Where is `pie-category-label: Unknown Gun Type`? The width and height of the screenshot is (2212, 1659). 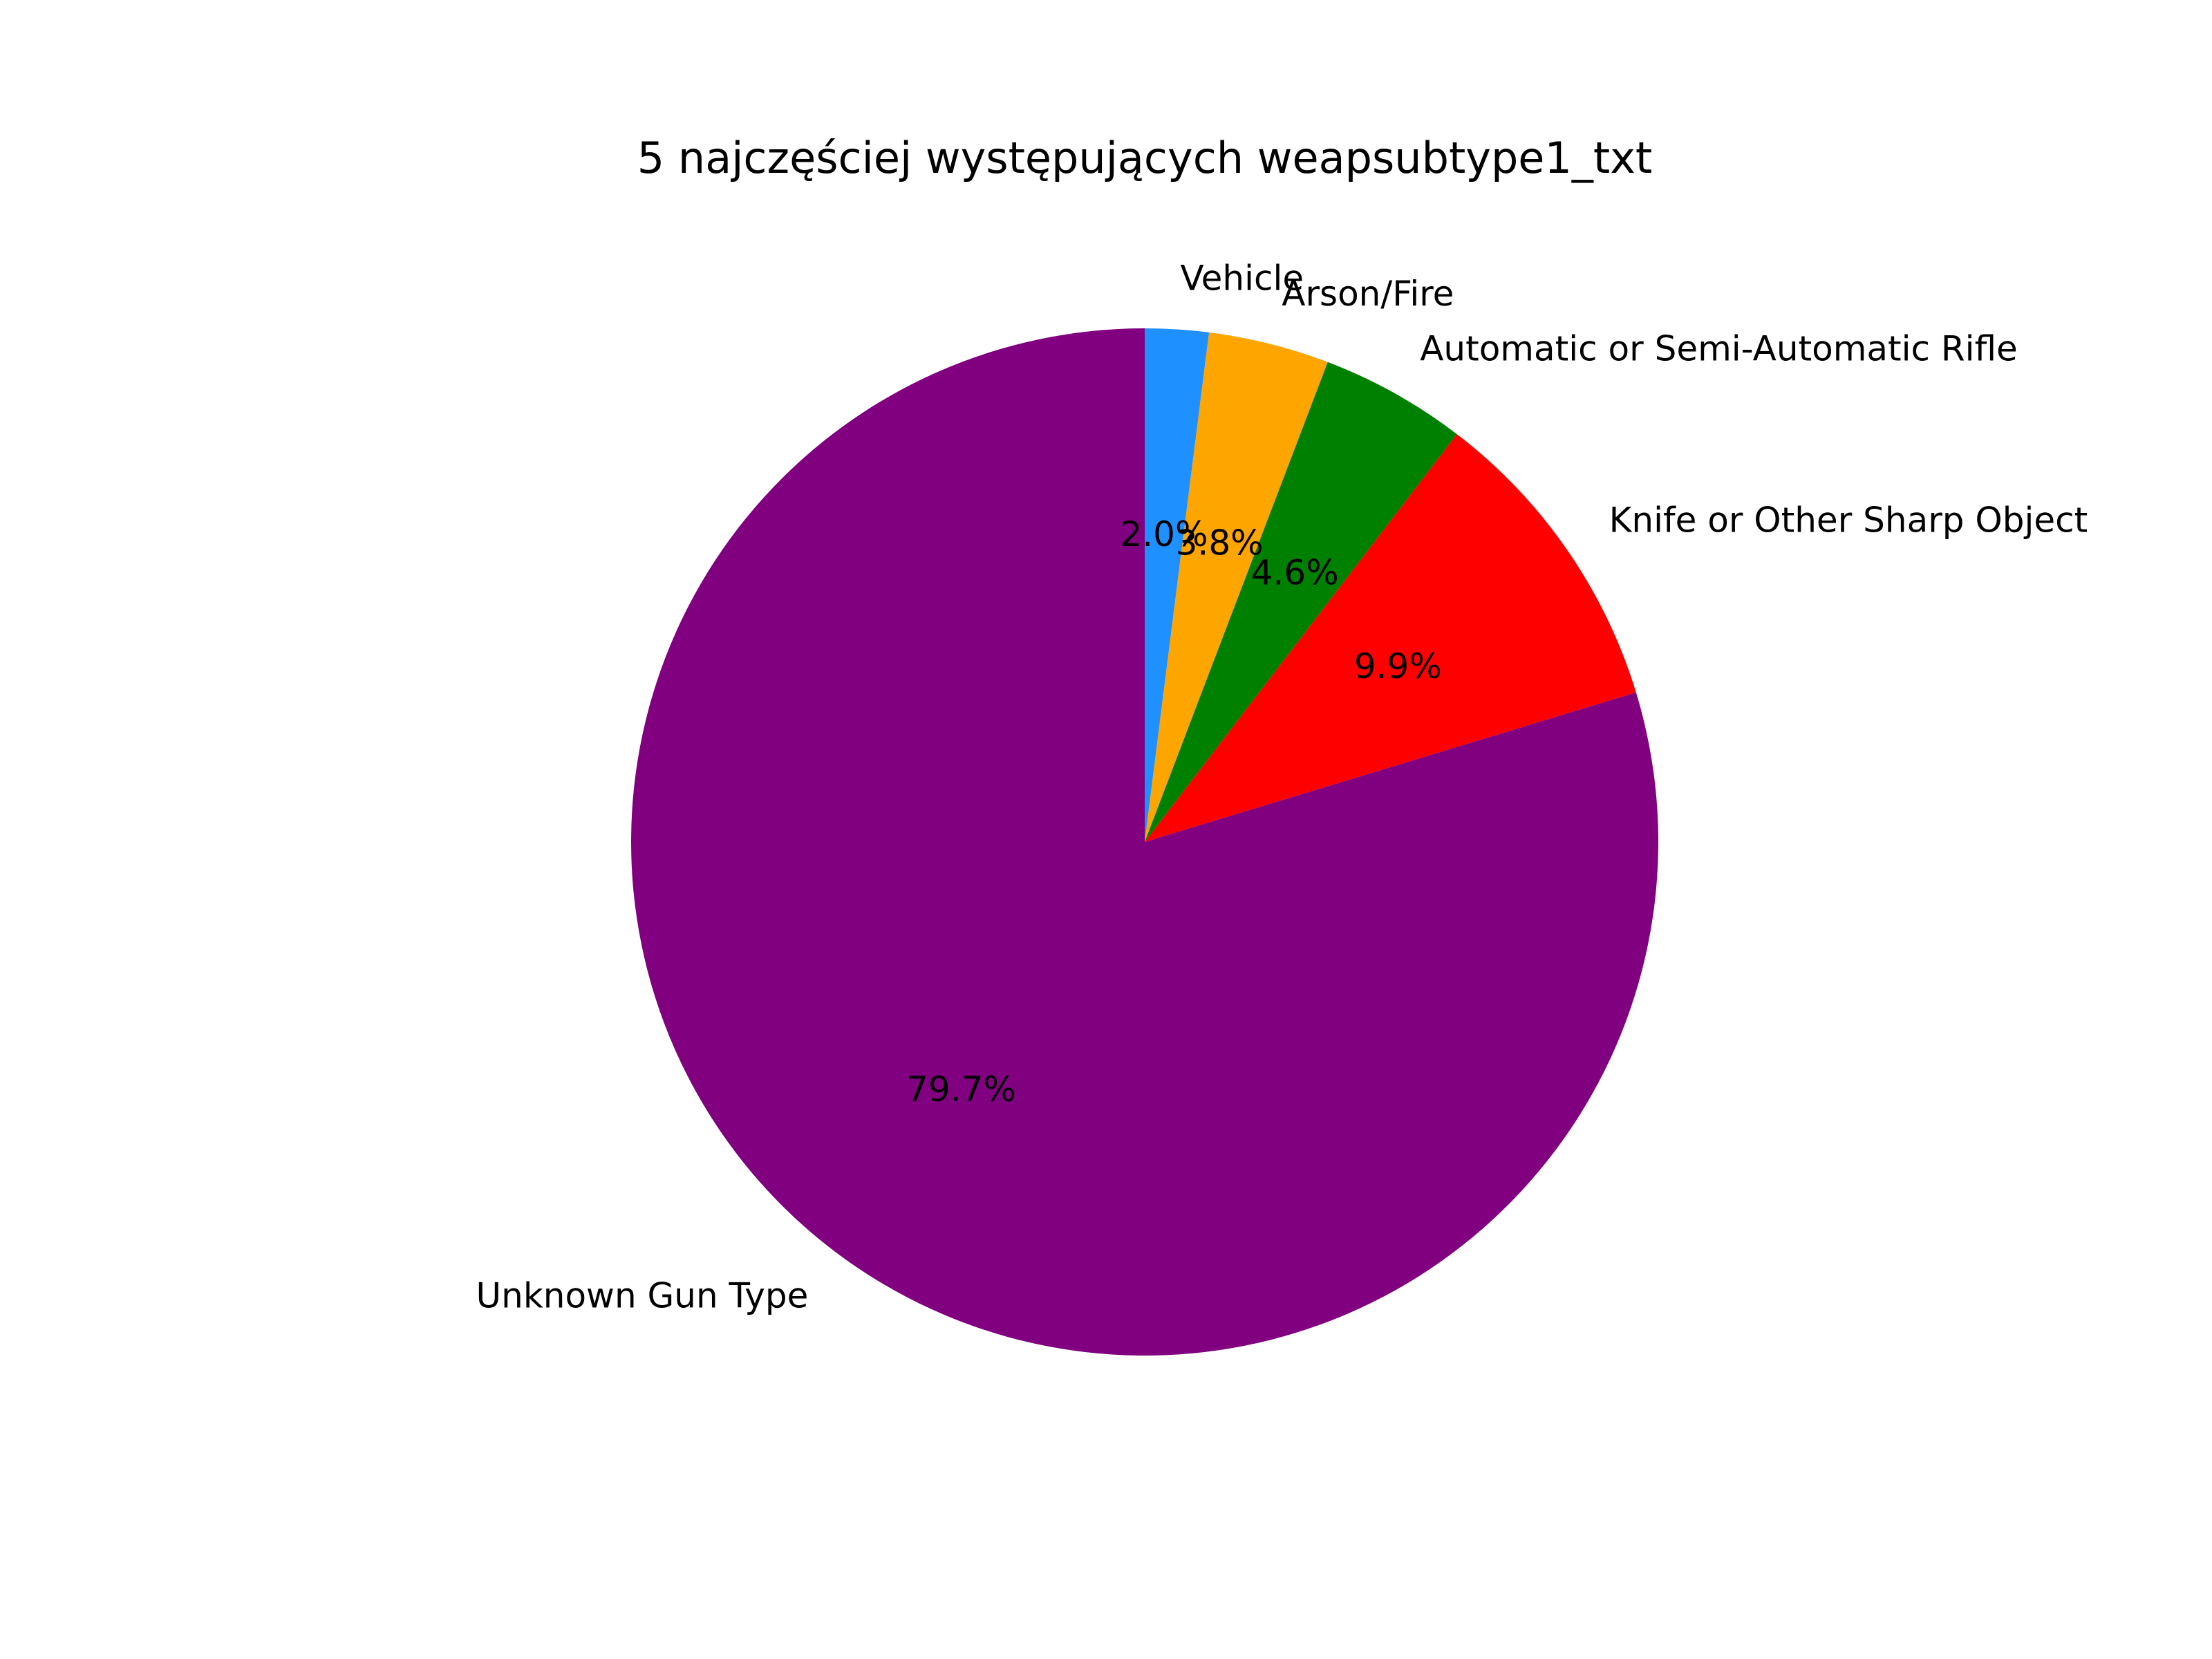 pie-category-label: Unknown Gun Type is located at coordinates (643, 1296).